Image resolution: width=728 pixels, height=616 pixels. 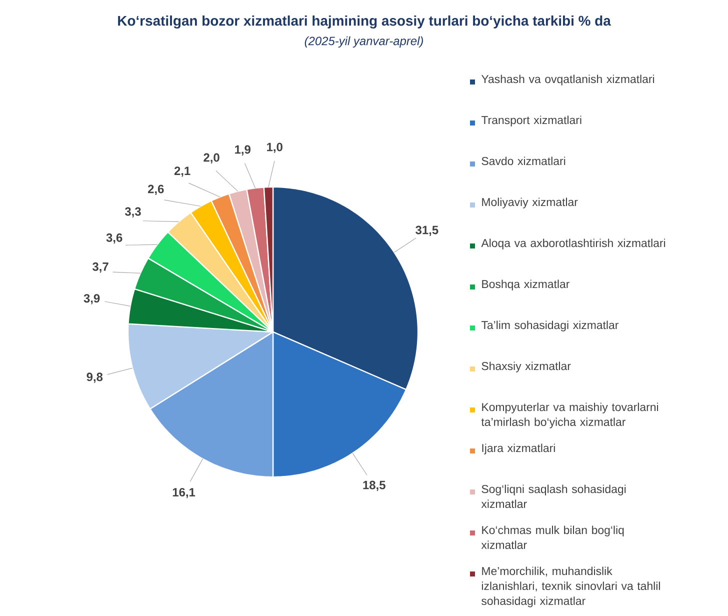 I want to click on chart-title: Ko‘rsatilgan bozor xizmatlari hajmining asosiy turlari bo‘yicha tarkibi % da, so click(x=364, y=22).